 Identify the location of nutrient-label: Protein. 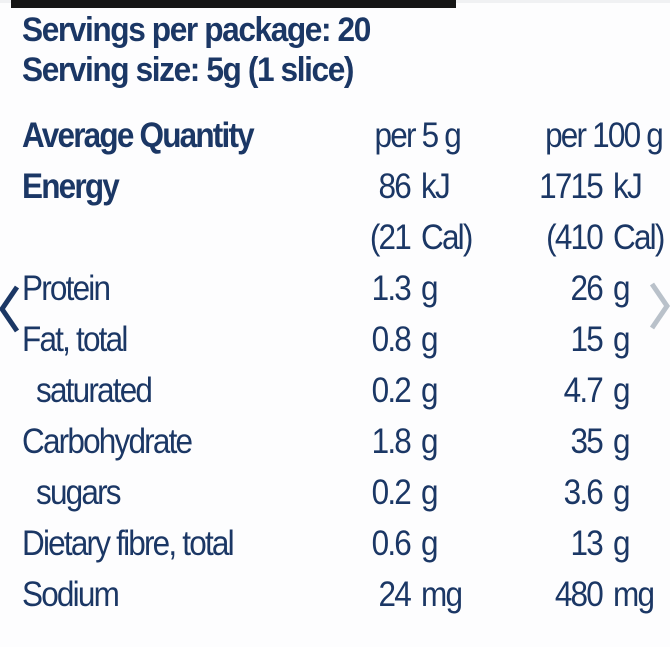
(66, 288).